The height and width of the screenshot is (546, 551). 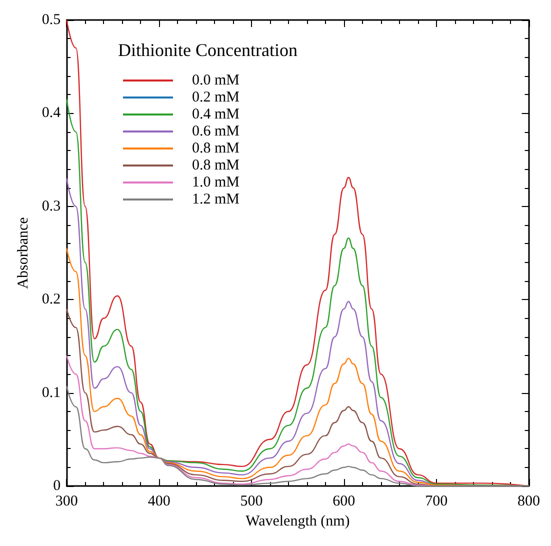 I want to click on legend-title: Dithionite Concentration, so click(x=208, y=50).